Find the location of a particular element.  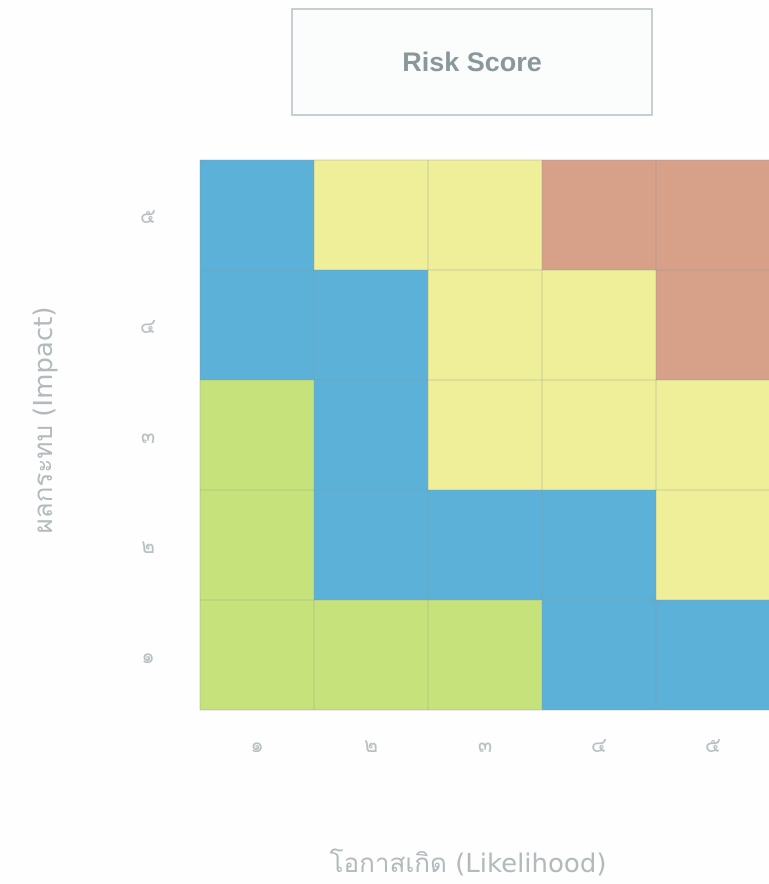

cell-impact3-likelihood2 is located at coordinates (371, 435).